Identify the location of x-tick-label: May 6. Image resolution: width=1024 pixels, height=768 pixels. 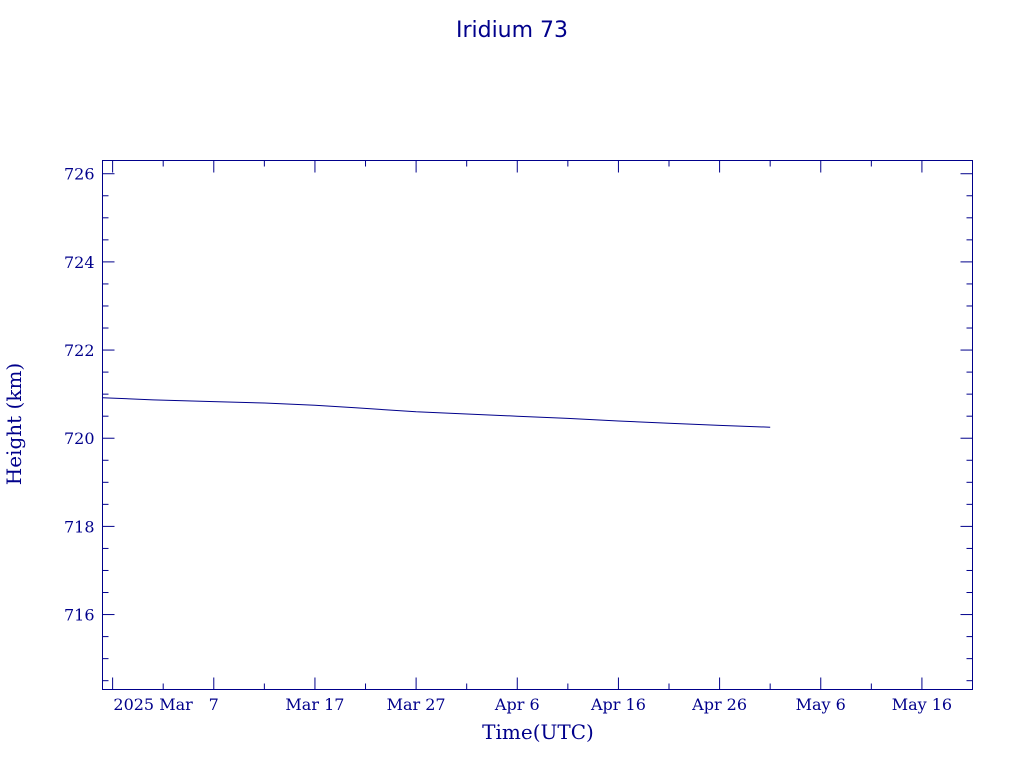
(821, 704).